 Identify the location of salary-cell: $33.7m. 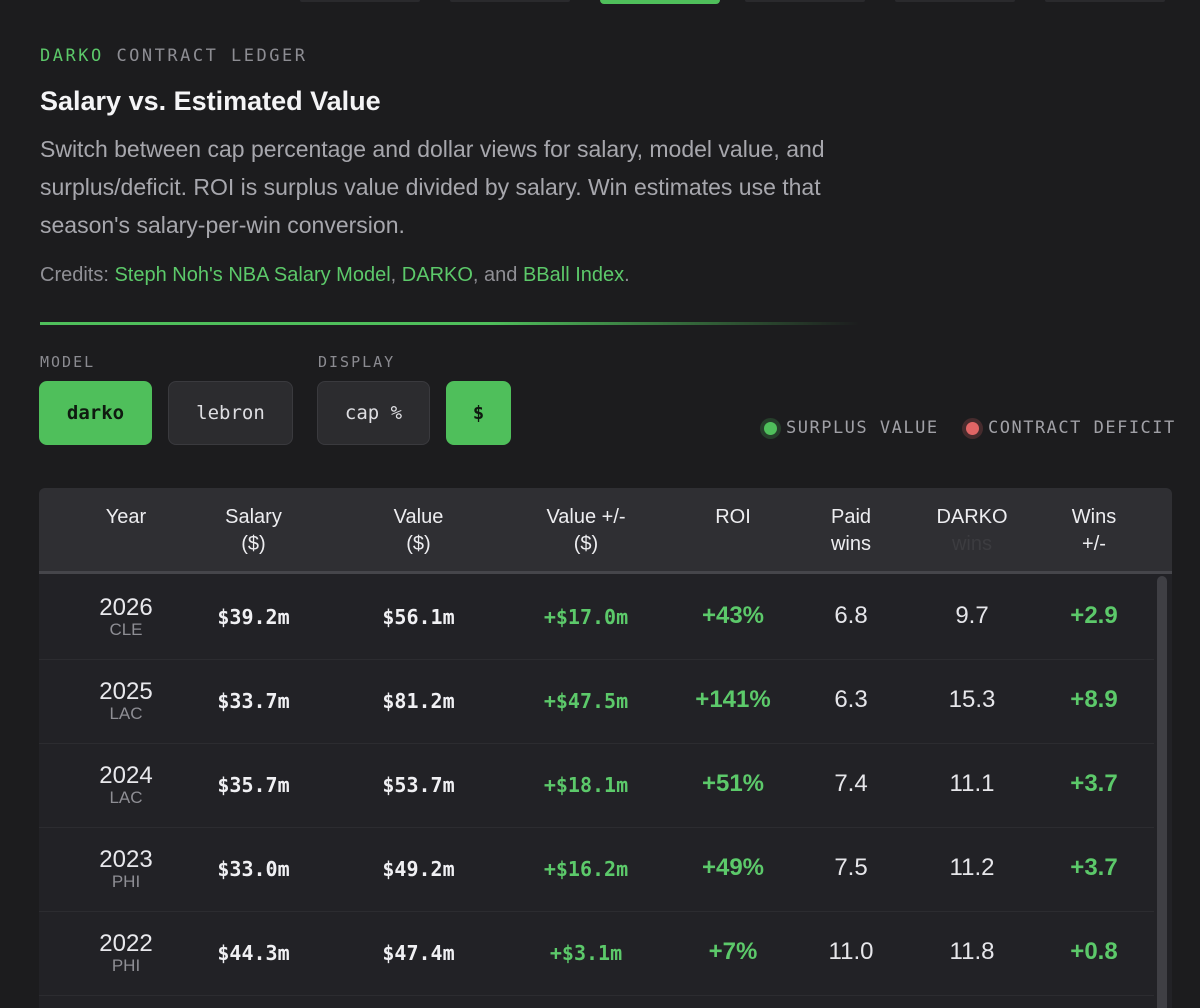
(253, 701).